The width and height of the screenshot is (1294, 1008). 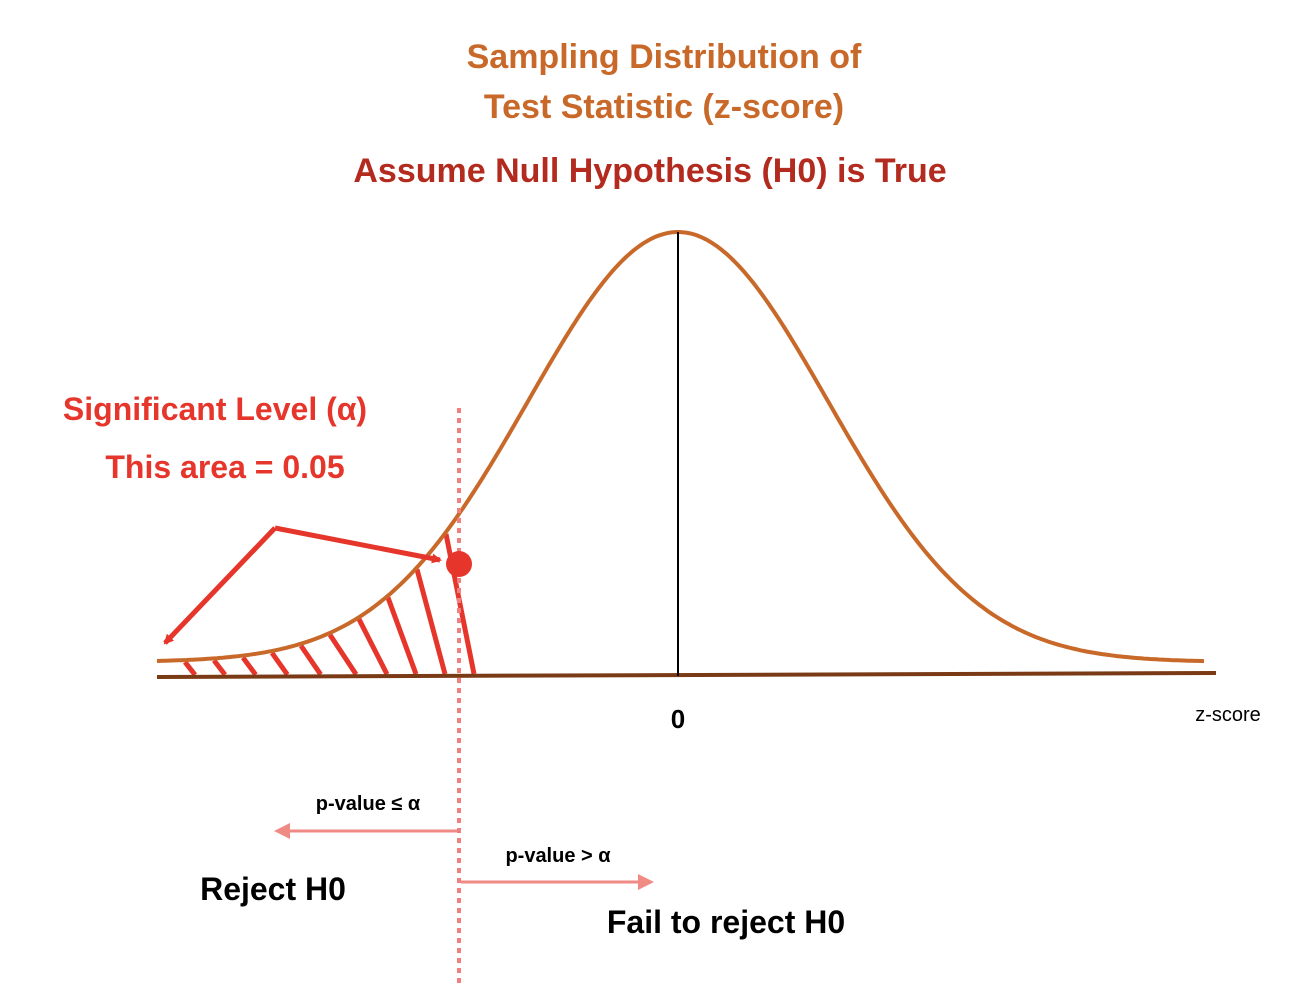 I want to click on alpha-label: Significant Level (α), so click(x=215, y=409).